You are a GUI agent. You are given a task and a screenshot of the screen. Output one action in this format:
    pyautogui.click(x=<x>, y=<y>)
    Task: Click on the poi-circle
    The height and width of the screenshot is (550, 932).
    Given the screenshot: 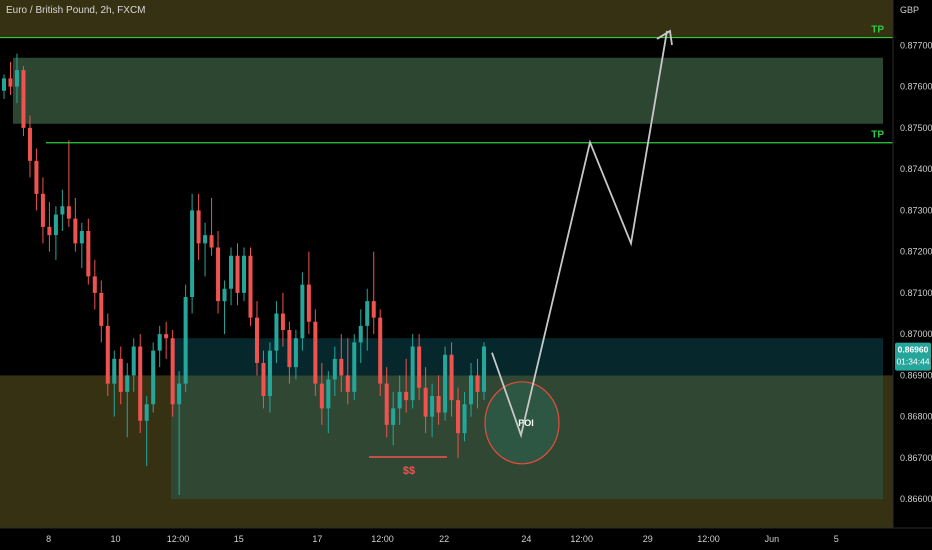 What is the action you would take?
    pyautogui.click(x=522, y=423)
    